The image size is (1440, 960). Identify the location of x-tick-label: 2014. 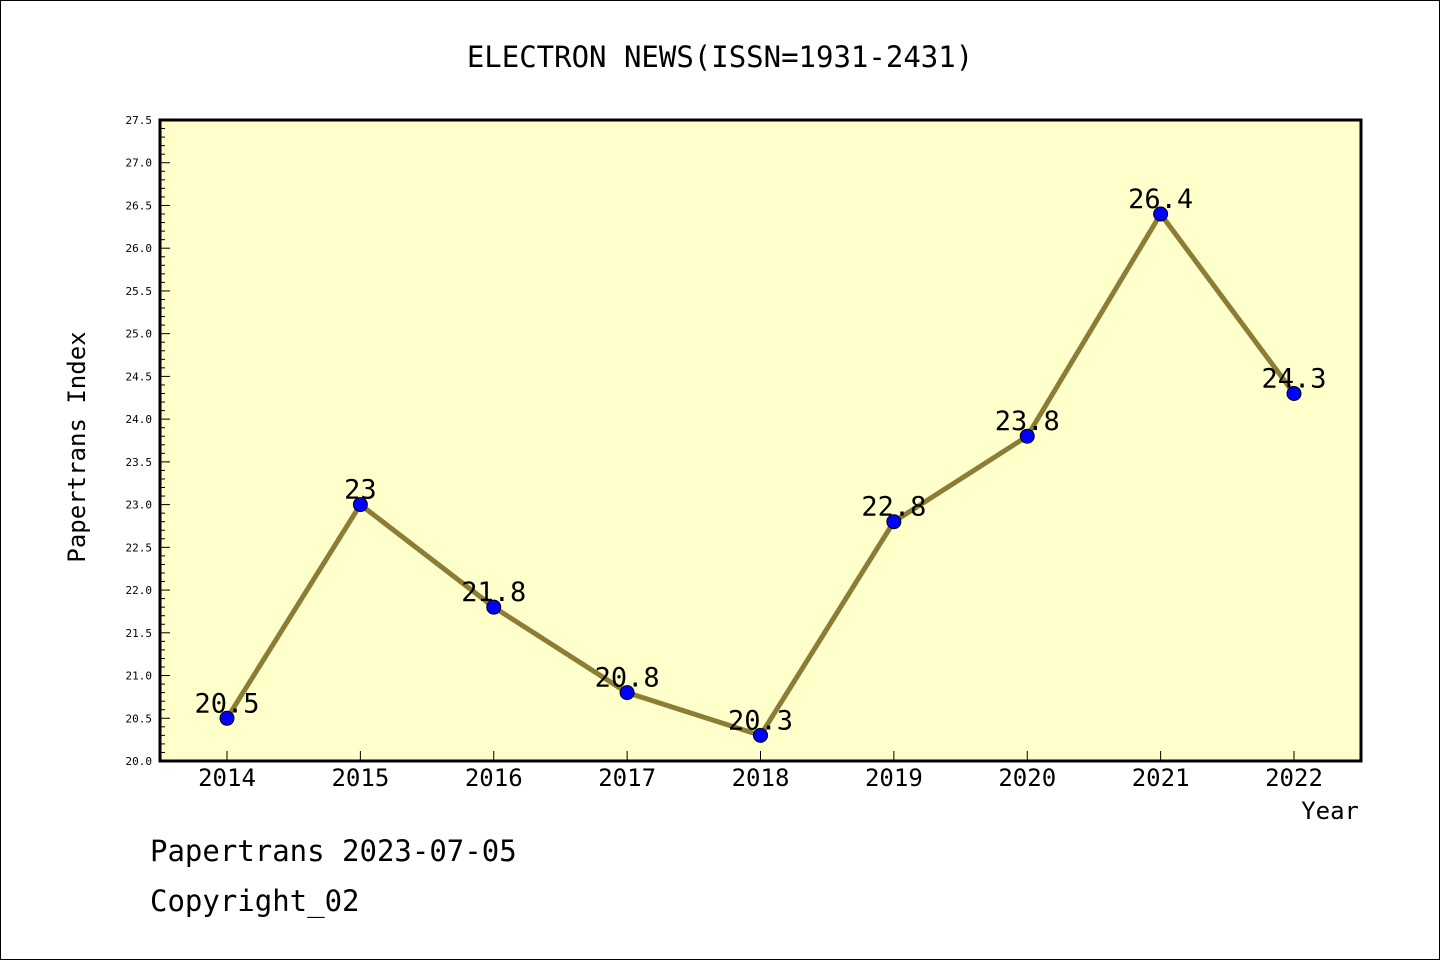
(227, 778).